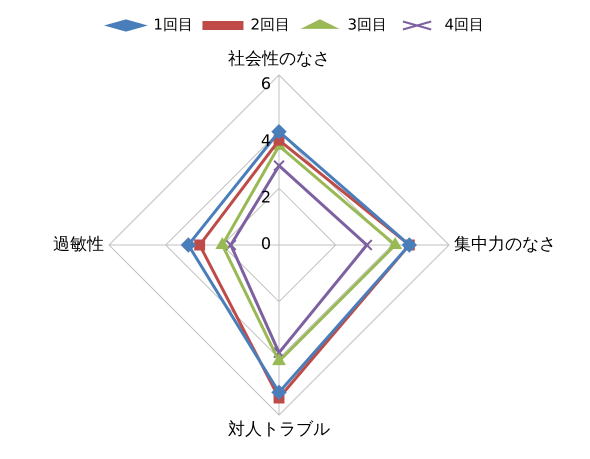 This screenshot has height=459, width=590. I want to click on spoke-label: 集中力のなさ, so click(505, 244).